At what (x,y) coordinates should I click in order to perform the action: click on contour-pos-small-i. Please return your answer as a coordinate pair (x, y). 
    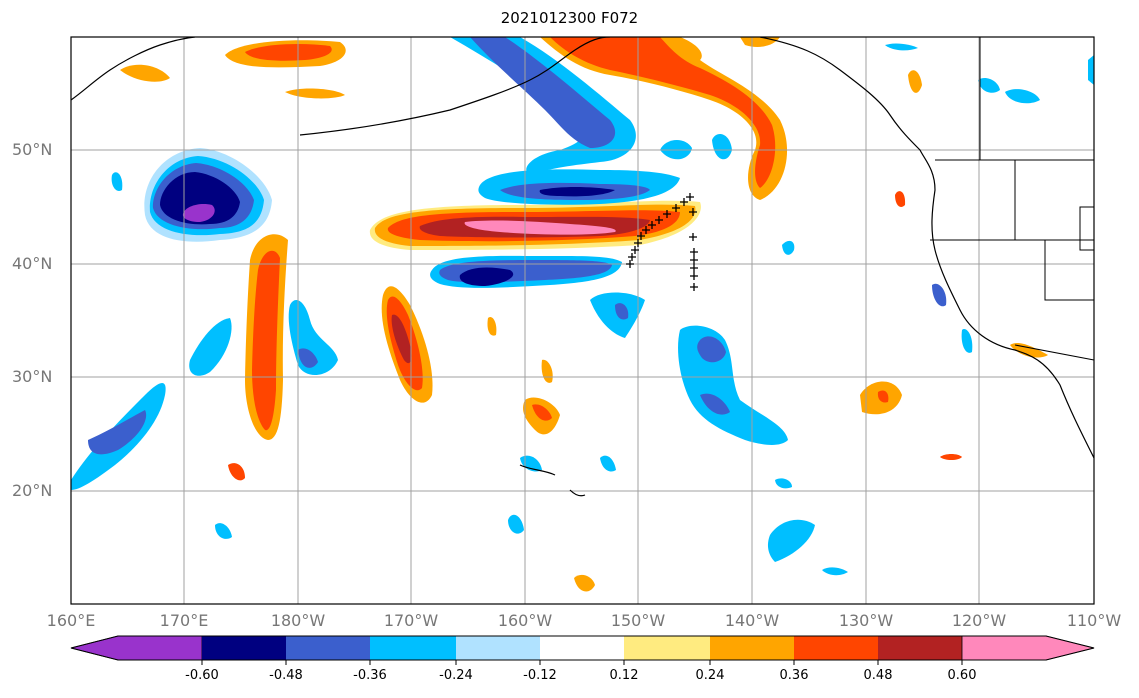
    Looking at the image, I should click on (915, 81).